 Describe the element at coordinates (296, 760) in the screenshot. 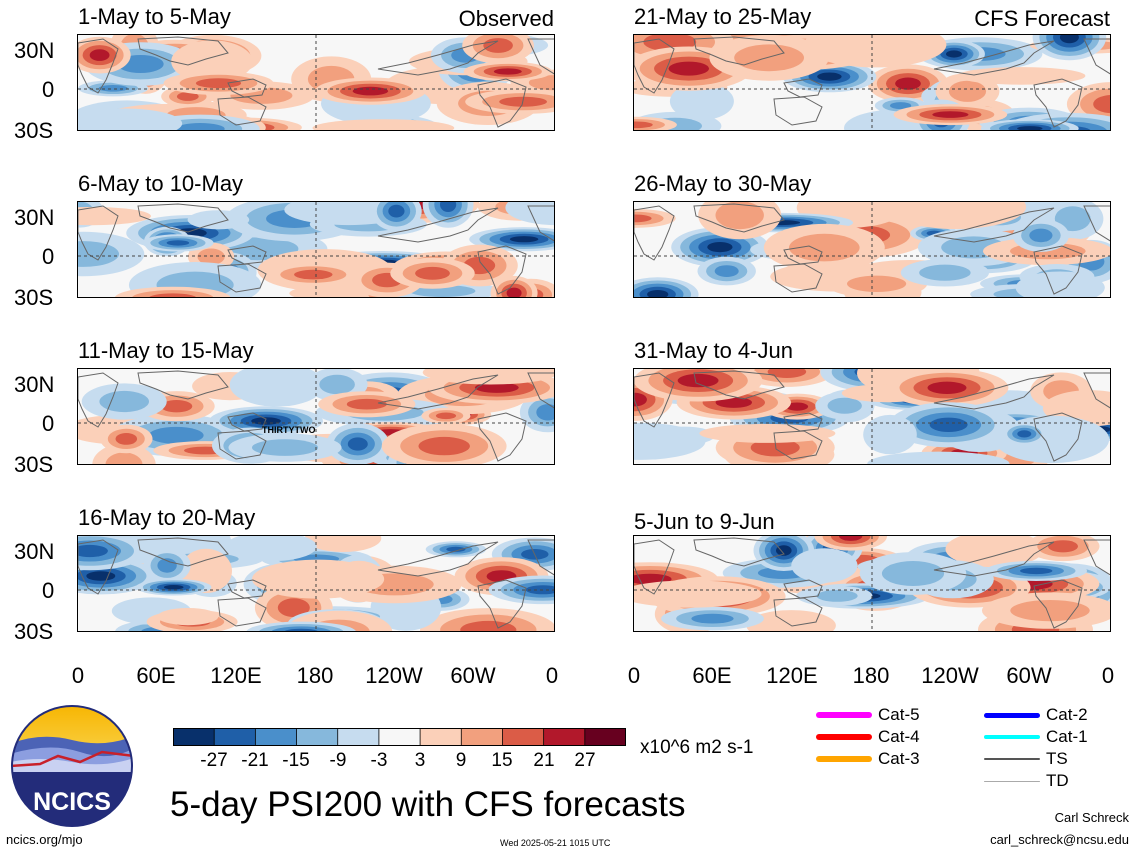

I see `colorbar-tick: -15` at that location.